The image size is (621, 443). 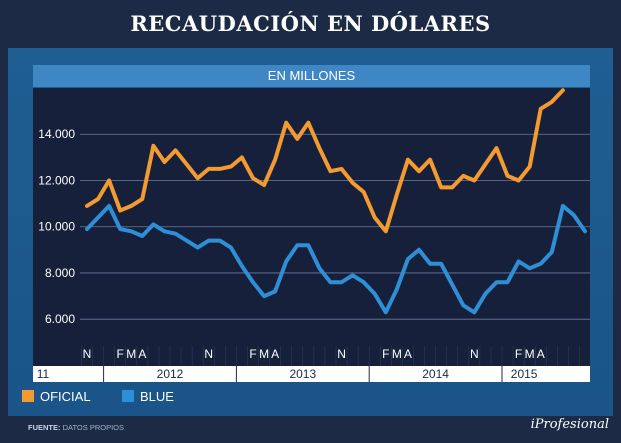 What do you see at coordinates (65, 396) in the screenshot?
I see `legend-label-oficial: OFICIAL` at bounding box center [65, 396].